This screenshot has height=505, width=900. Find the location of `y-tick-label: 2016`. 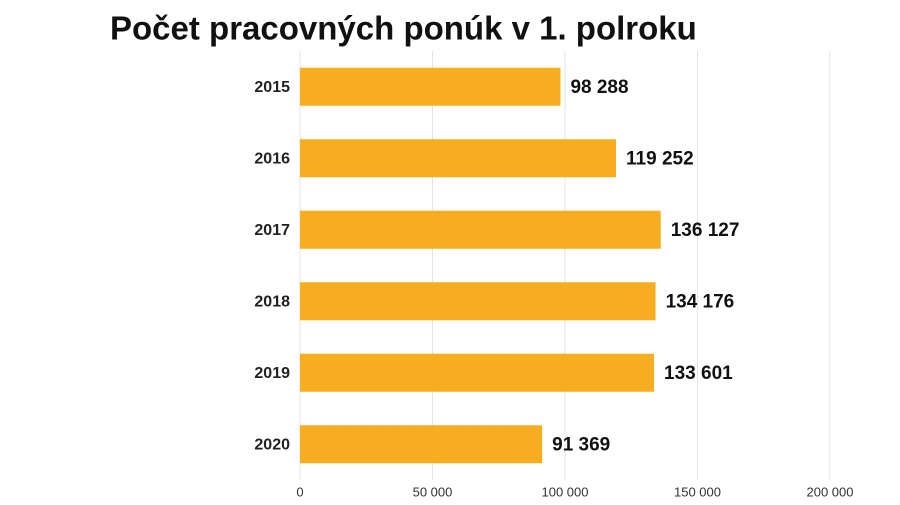

y-tick-label: 2016 is located at coordinates (272, 158).